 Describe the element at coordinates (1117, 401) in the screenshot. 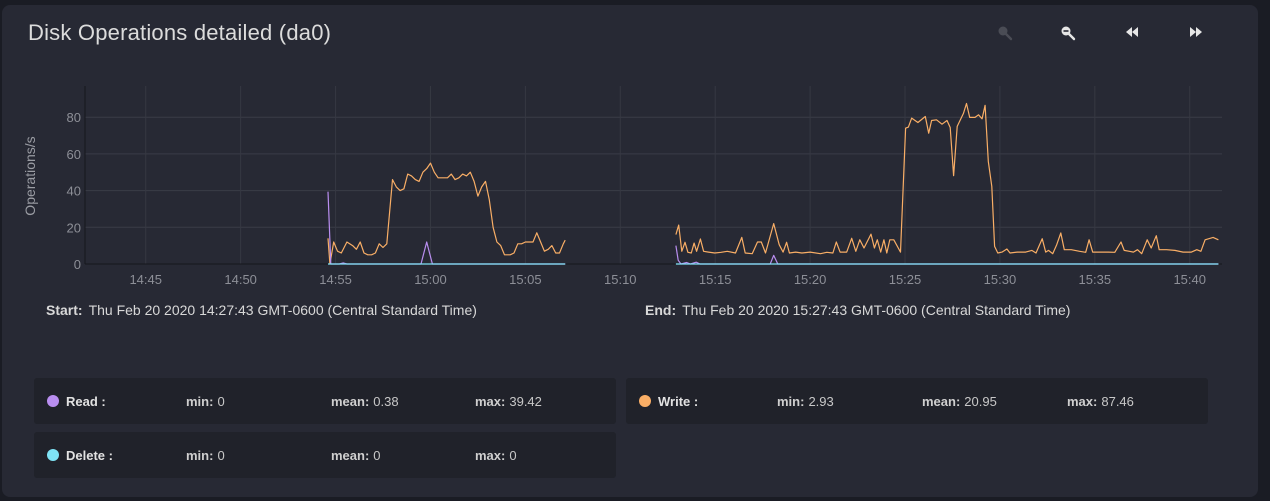

I see `max-value: 87.46` at that location.